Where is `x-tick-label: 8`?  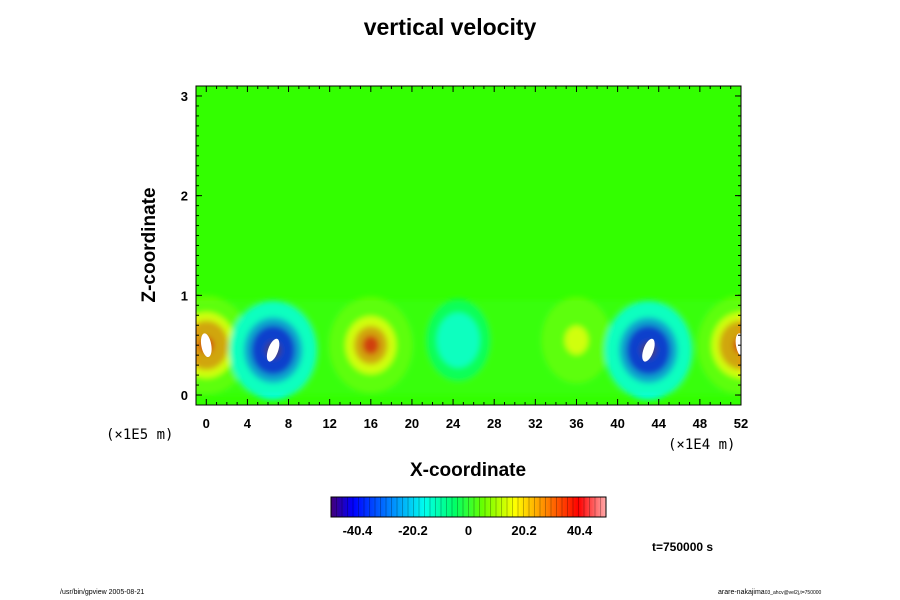 x-tick-label: 8 is located at coordinates (288, 423).